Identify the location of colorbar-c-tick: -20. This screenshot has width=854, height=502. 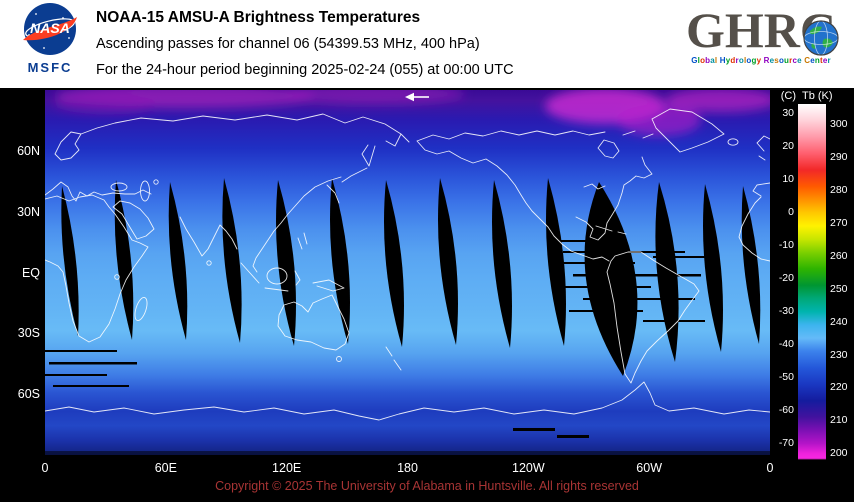
(786, 278).